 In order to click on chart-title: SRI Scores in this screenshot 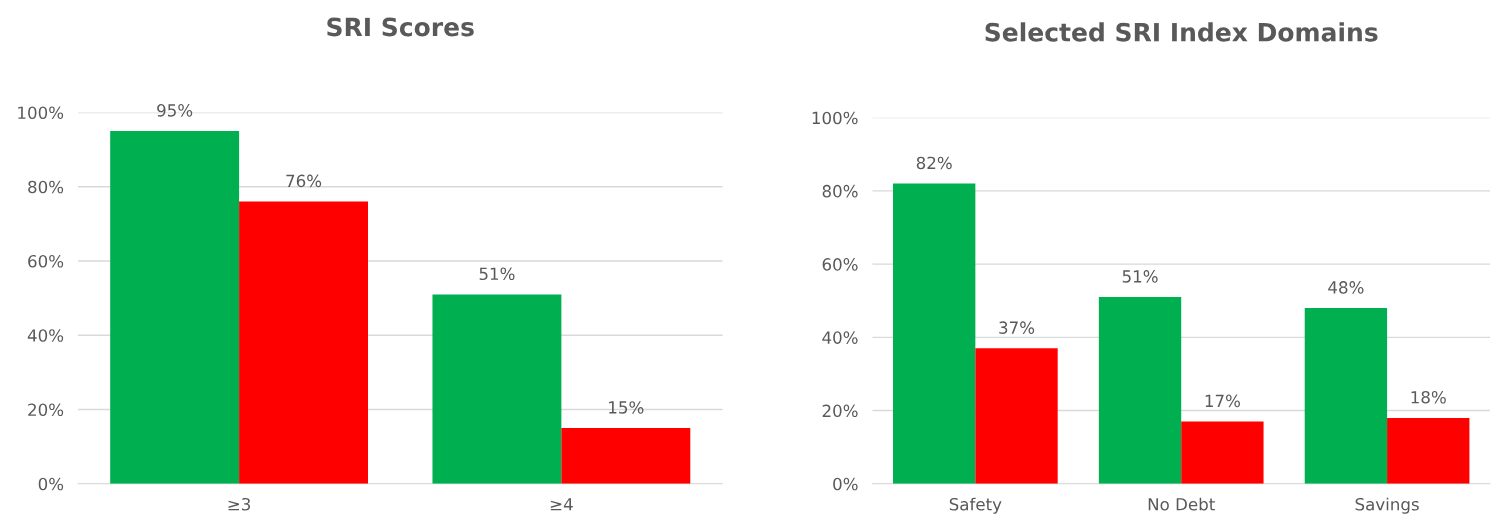, I will do `click(400, 27)`.